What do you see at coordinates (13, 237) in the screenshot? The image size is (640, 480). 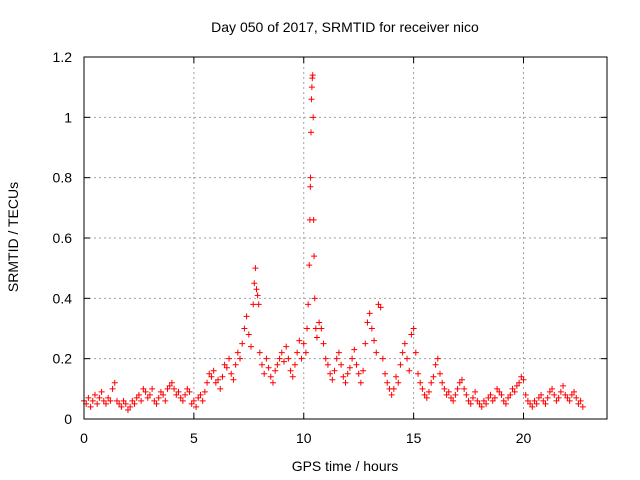 I see `y-axis-title: SRMTID / TECUs` at bounding box center [13, 237].